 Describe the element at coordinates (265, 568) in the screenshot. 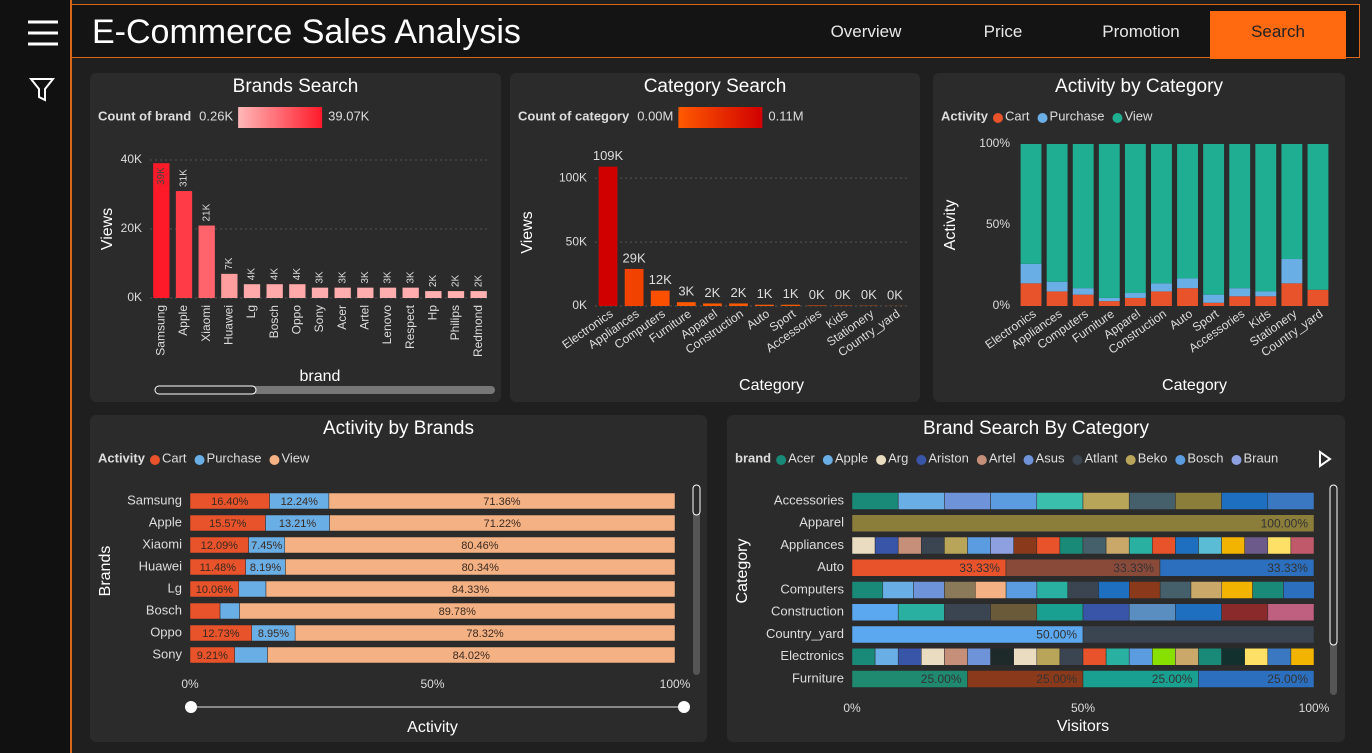

I see `data-label: 8.19%` at that location.